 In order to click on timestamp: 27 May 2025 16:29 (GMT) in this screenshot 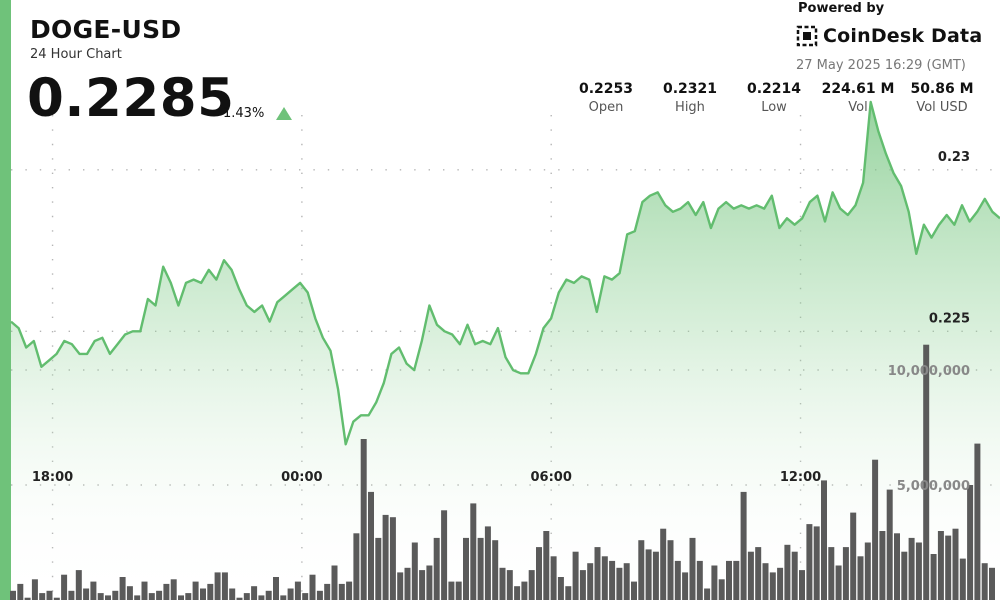, I will do `click(881, 65)`.